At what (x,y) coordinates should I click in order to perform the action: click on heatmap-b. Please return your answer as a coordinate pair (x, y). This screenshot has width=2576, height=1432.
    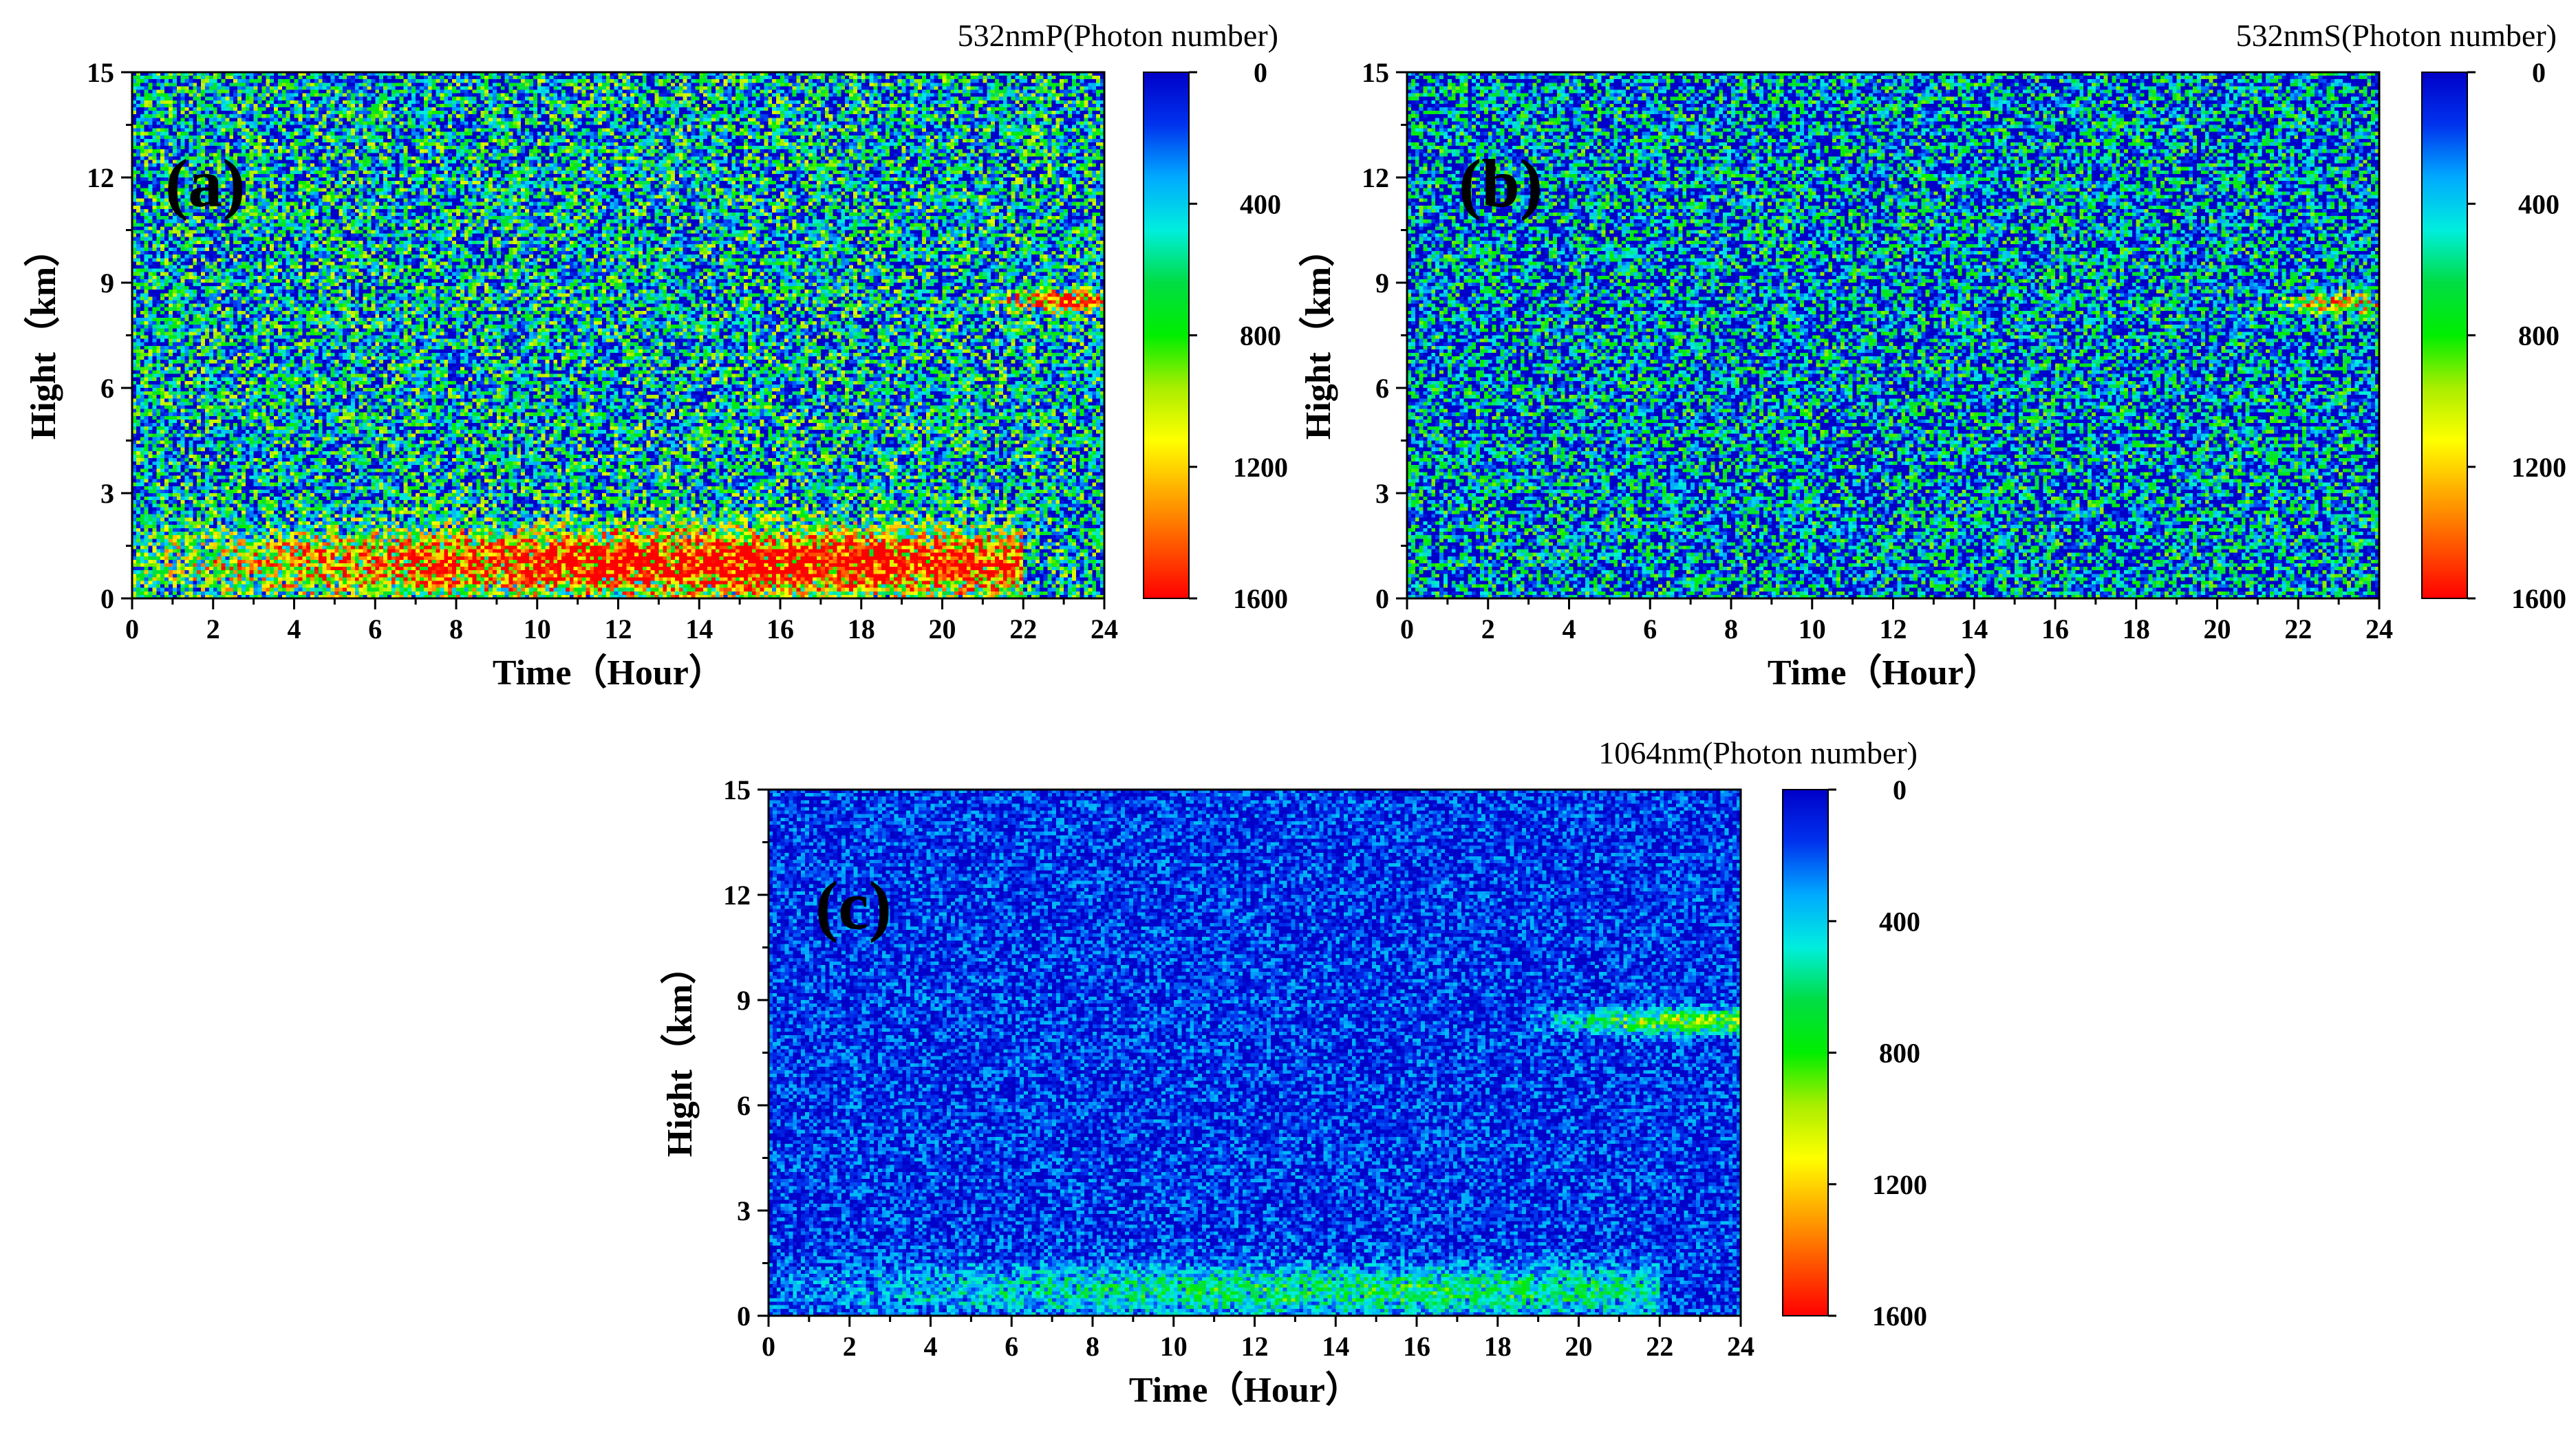
    Looking at the image, I should click on (1893, 335).